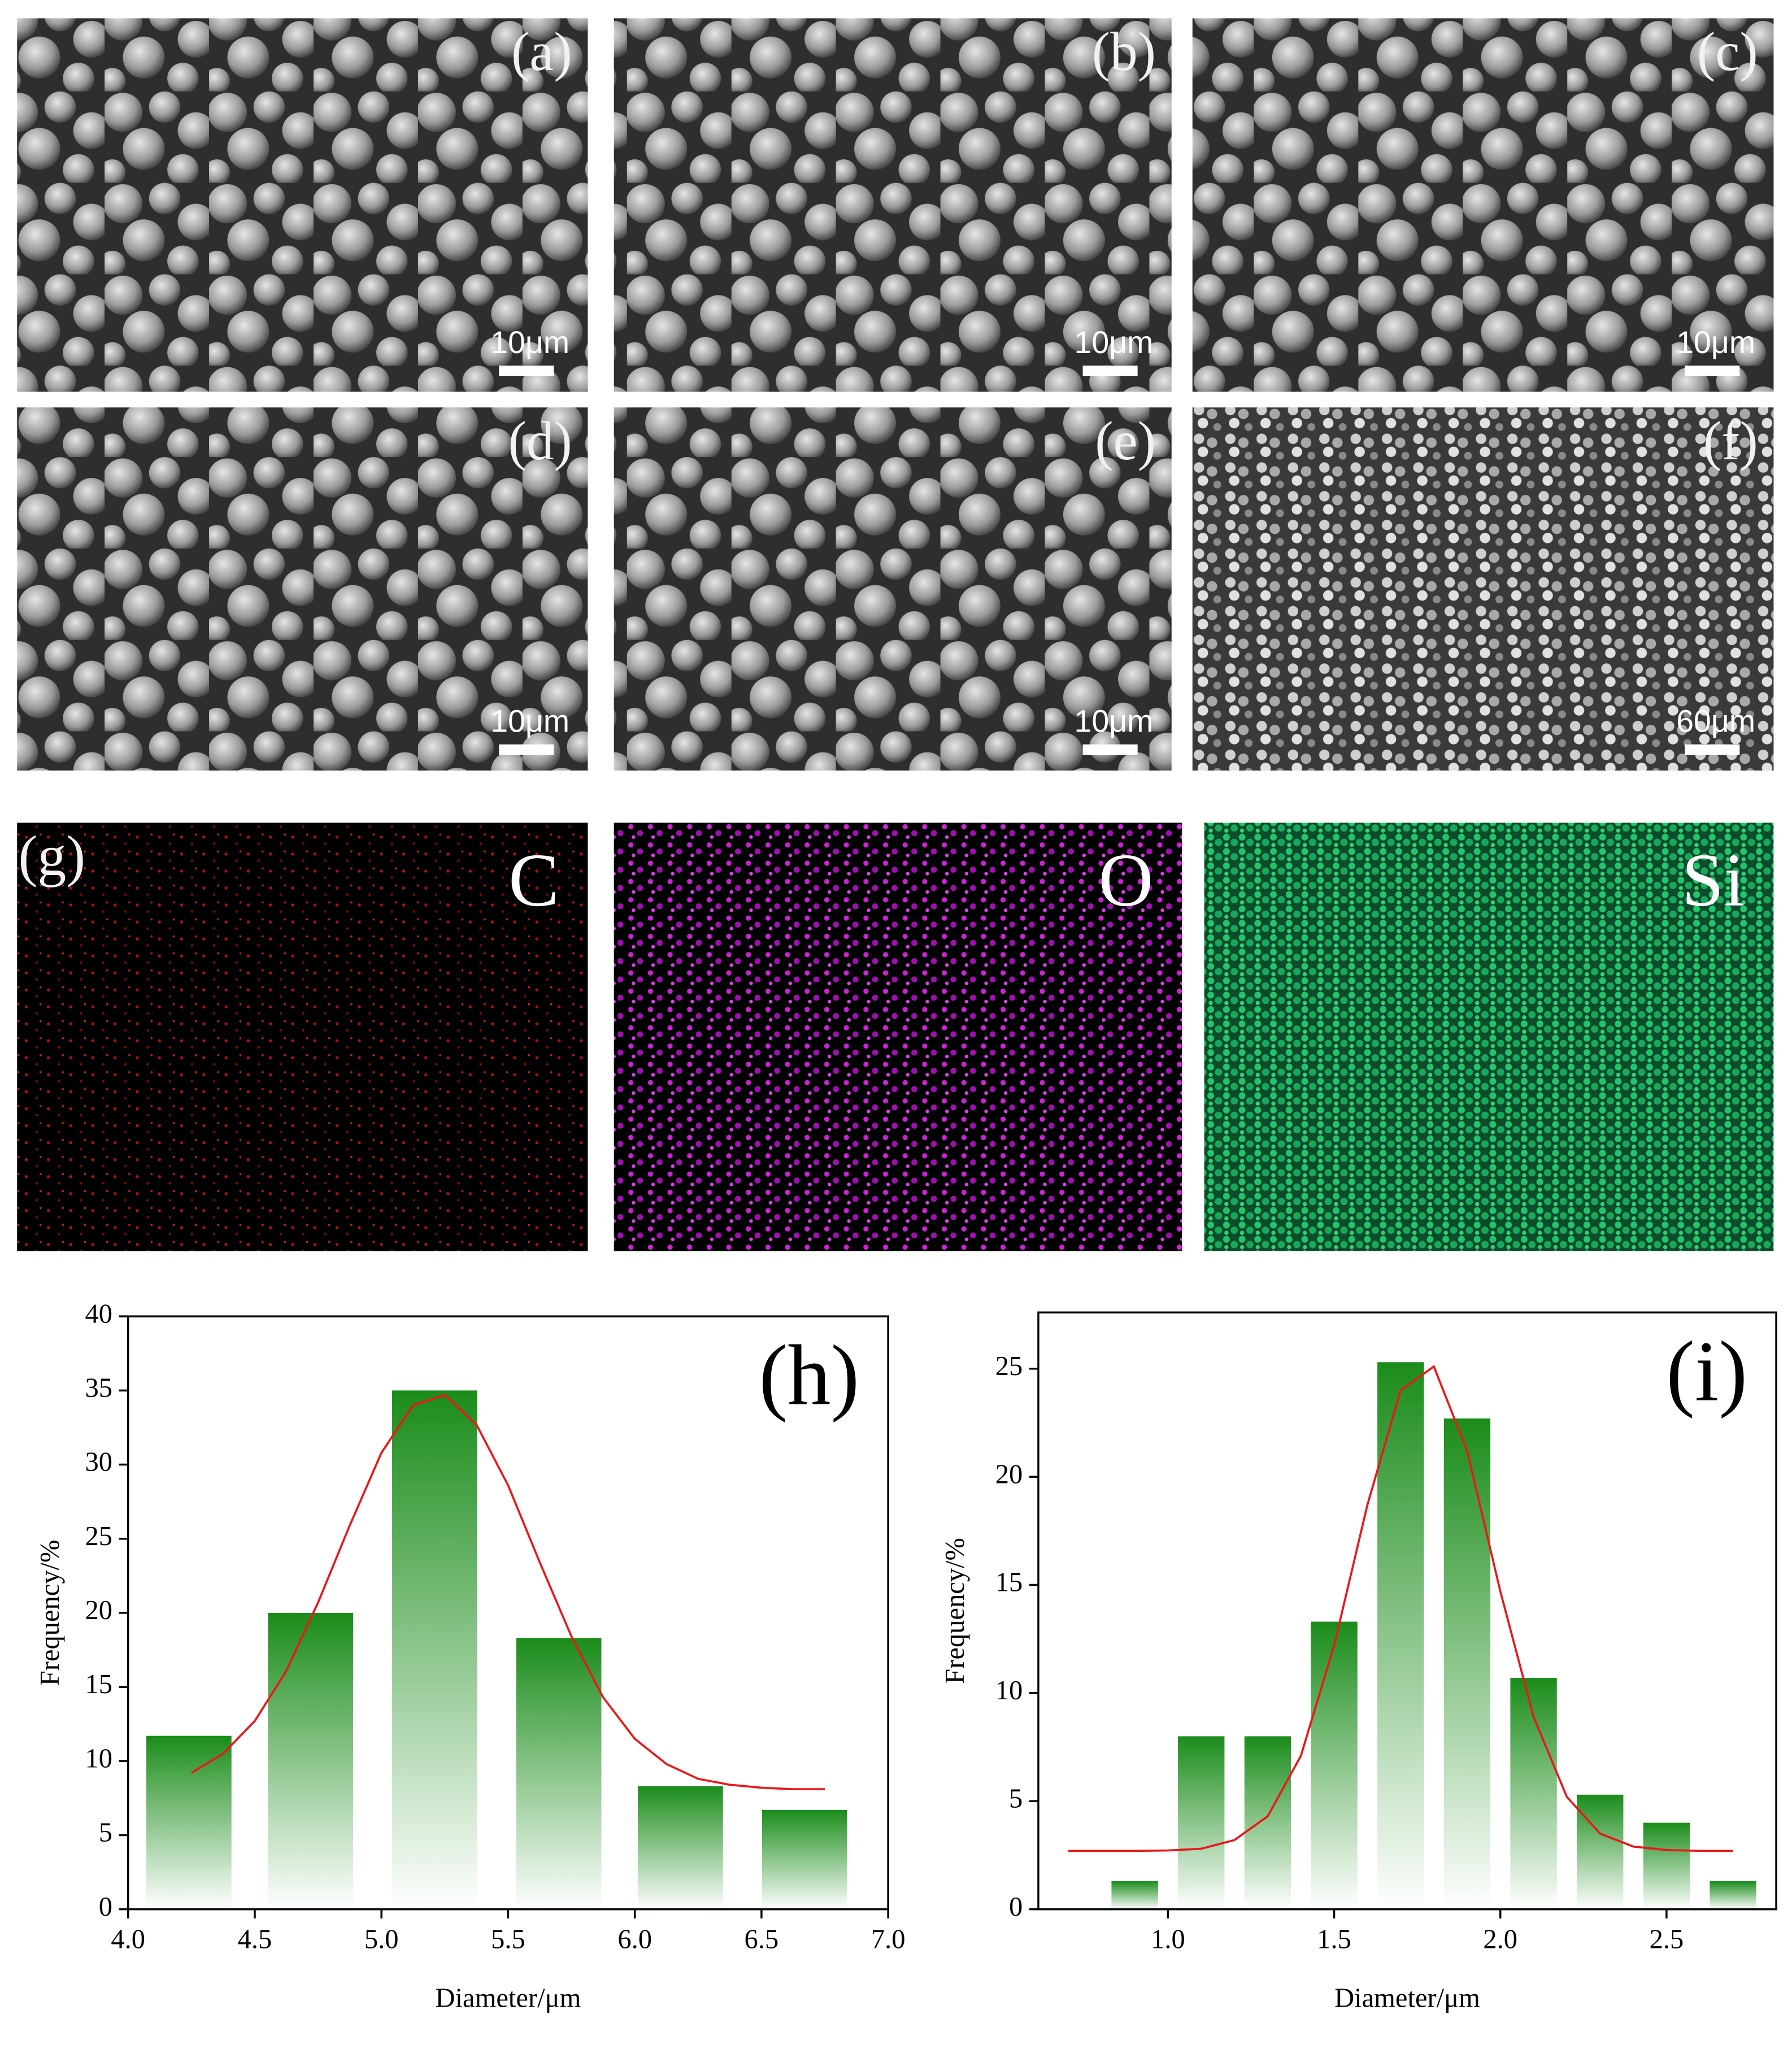  What do you see at coordinates (53, 856) in the screenshot?
I see `panel-label: (g)` at bounding box center [53, 856].